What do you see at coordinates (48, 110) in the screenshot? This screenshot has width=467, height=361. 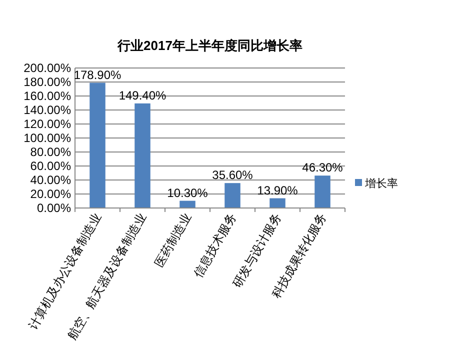 I see `y-tick-label: 140.00%` at bounding box center [48, 110].